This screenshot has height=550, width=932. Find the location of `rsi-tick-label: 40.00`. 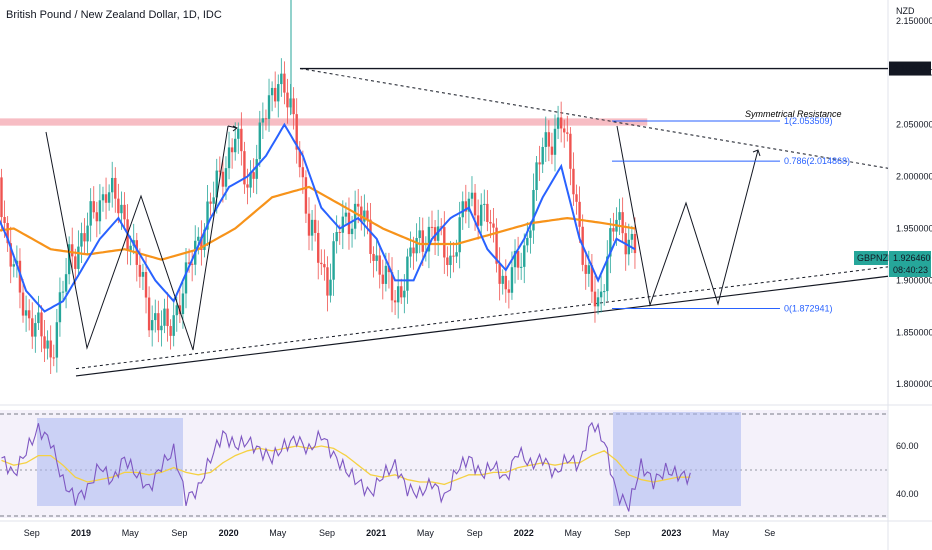

rsi-tick-label: 40.00 is located at coordinates (907, 494).